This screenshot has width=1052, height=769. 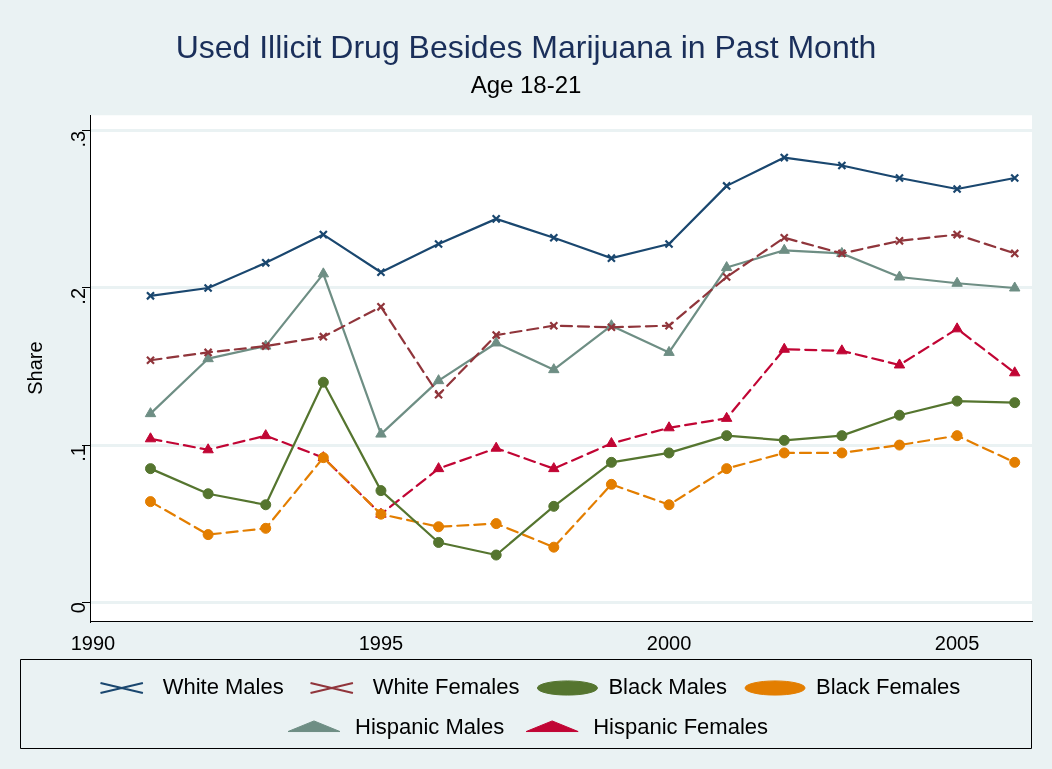 What do you see at coordinates (957, 642) in the screenshot?
I see `x-tick-label: 2005` at bounding box center [957, 642].